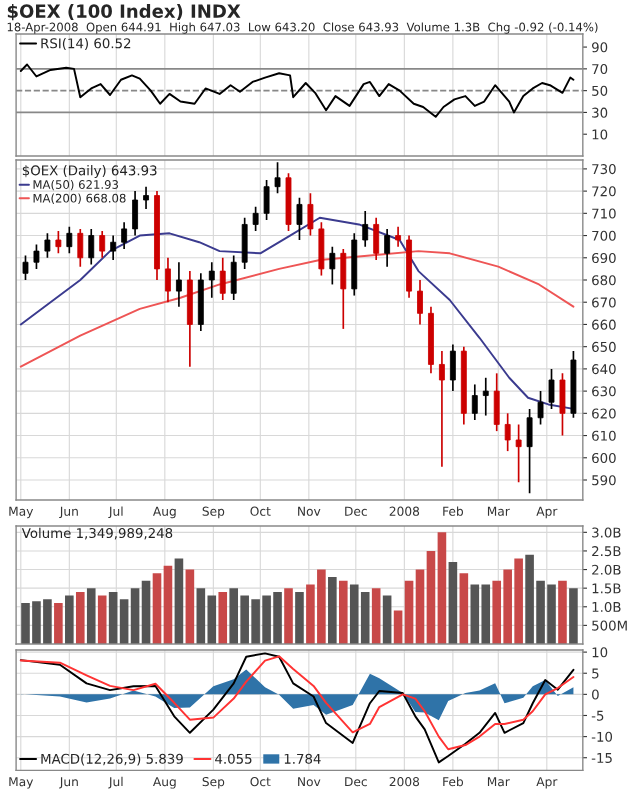  Describe the element at coordinates (124, 12) in the screenshot. I see `chart-title: $OEX (100 Index) INDX` at that location.